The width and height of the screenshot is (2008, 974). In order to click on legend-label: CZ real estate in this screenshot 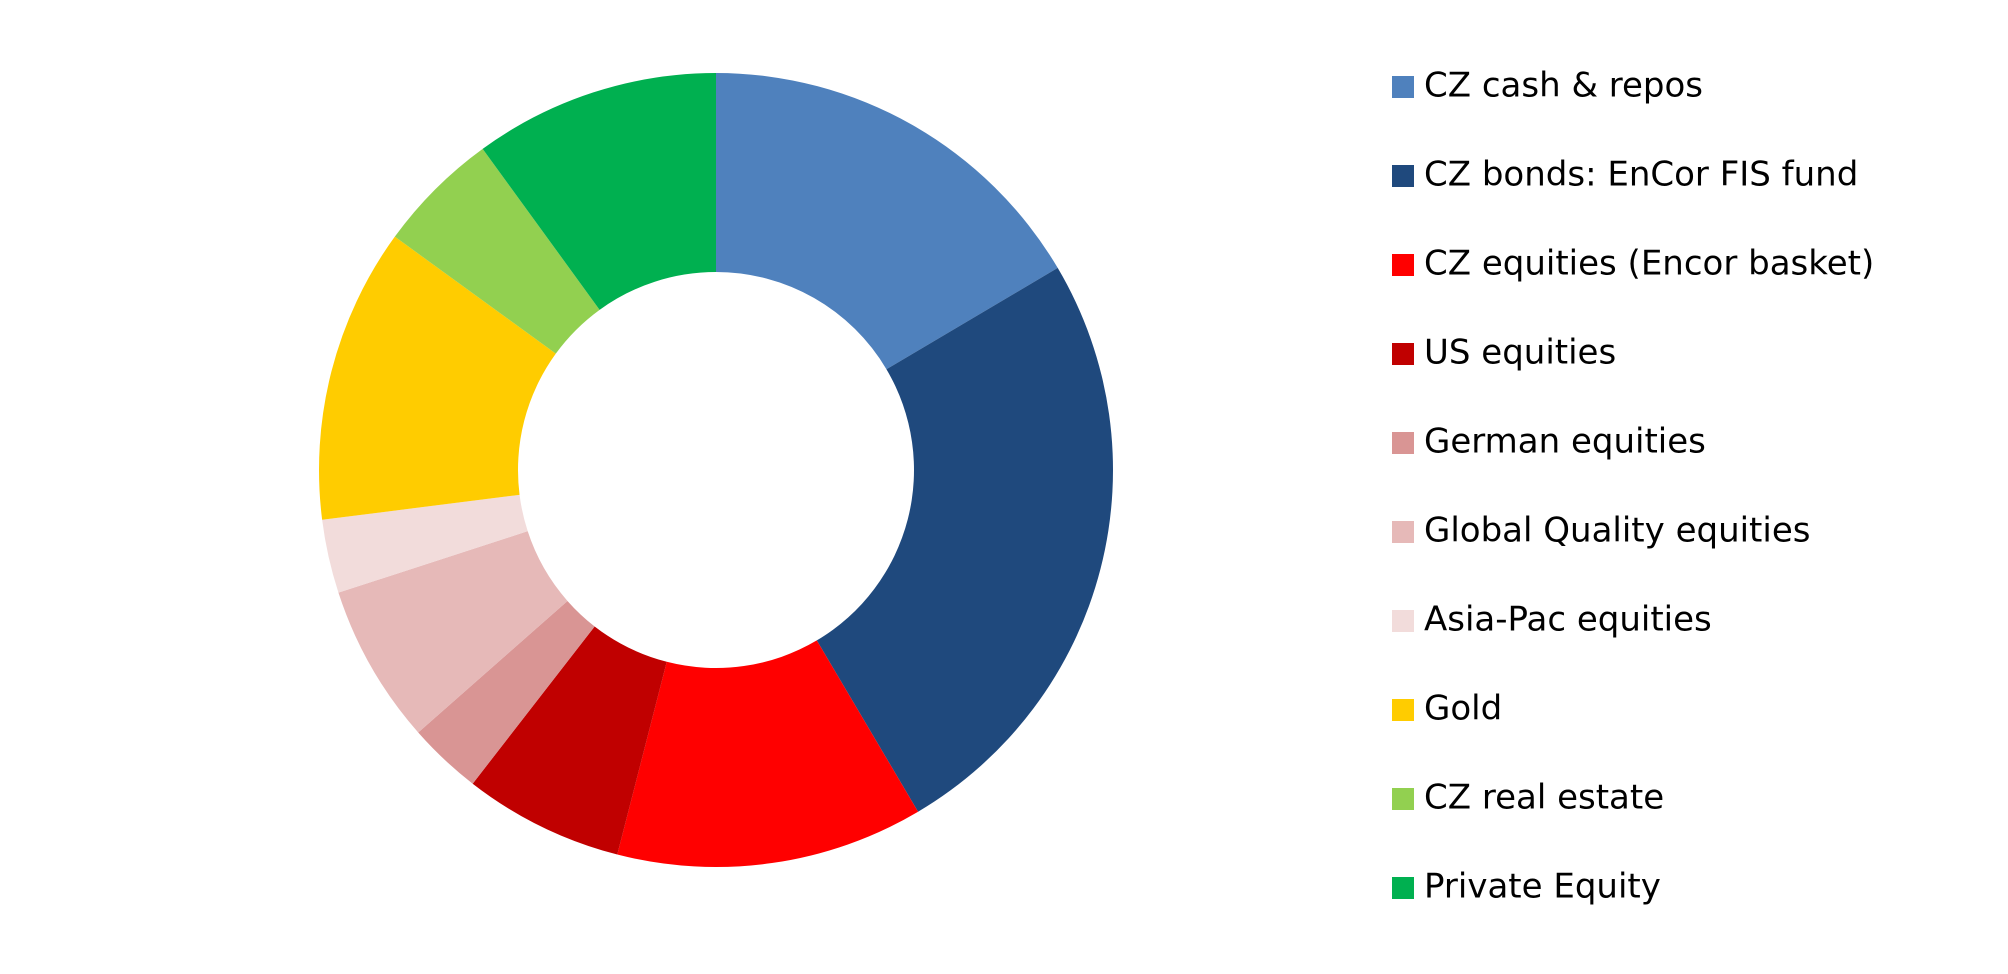, I will do `click(1544, 798)`.